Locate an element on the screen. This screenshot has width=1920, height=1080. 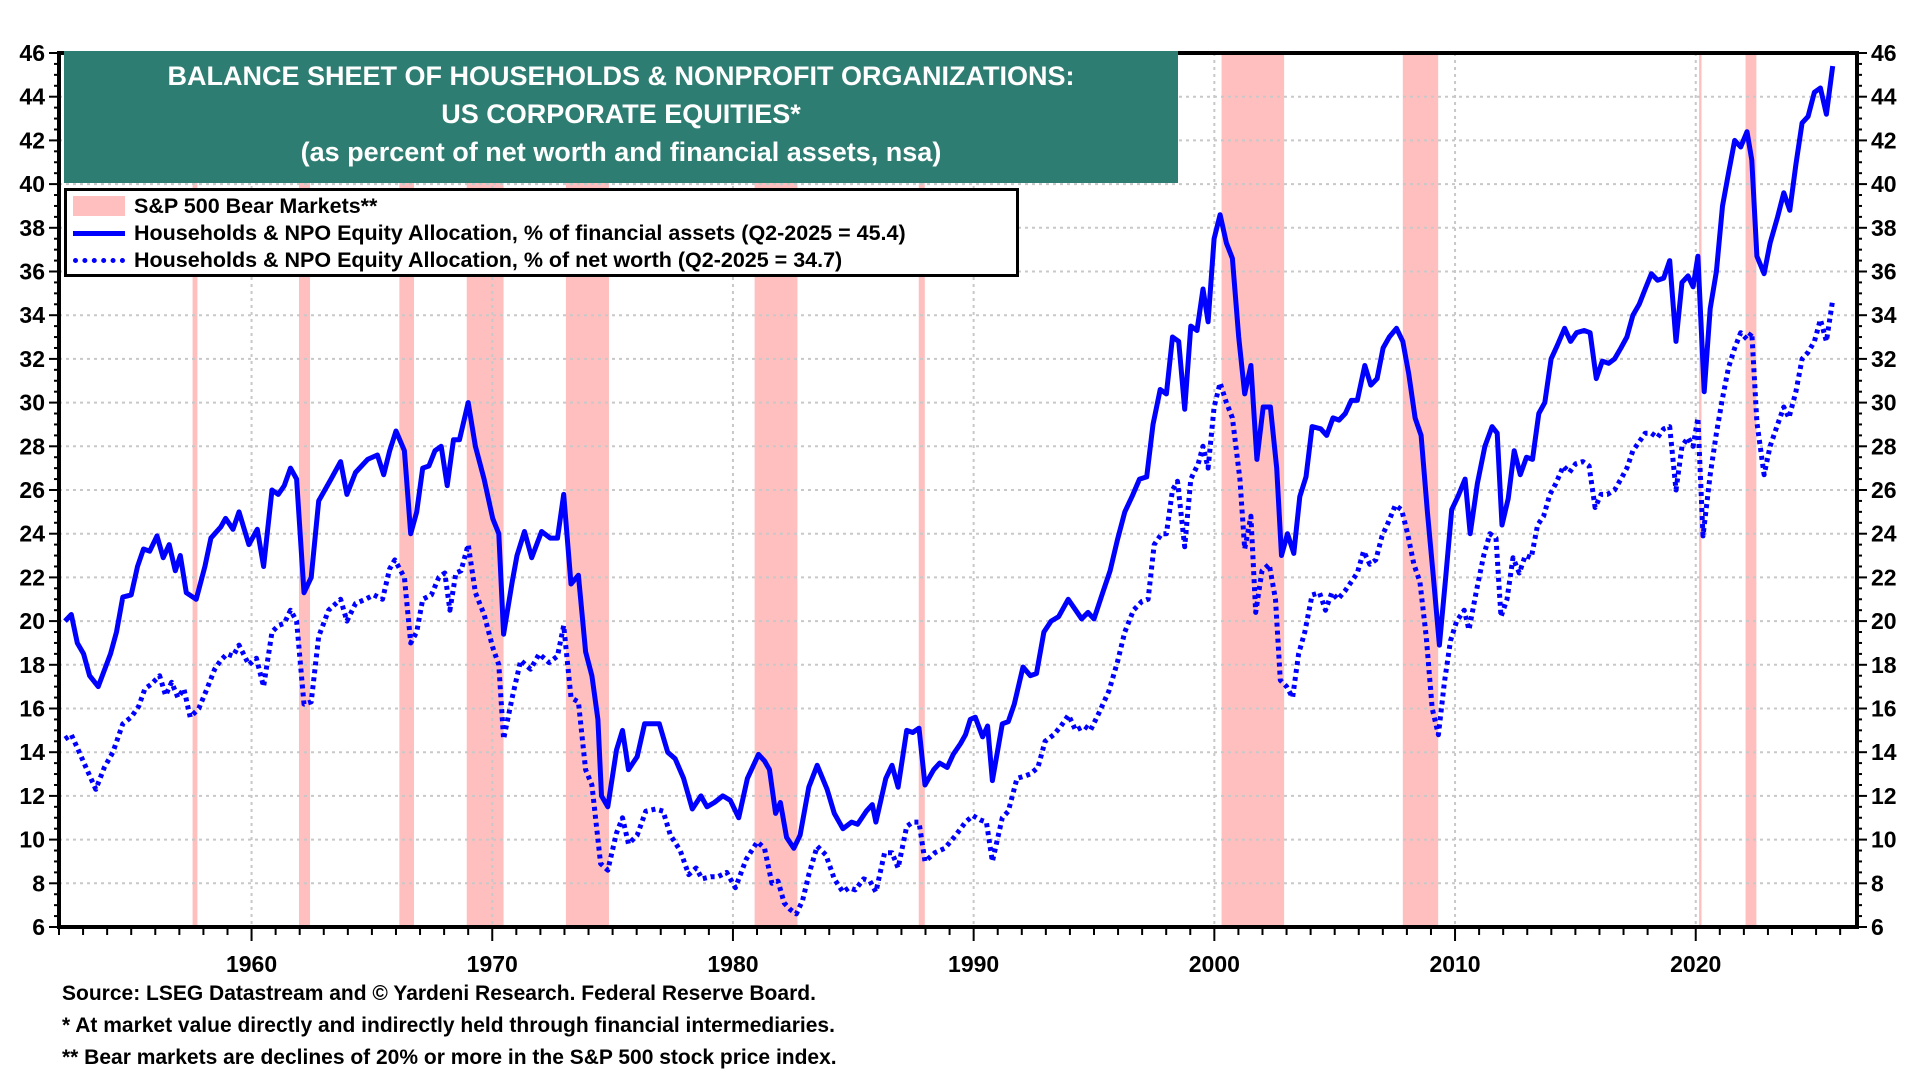
y-tick-label-left: 14 is located at coordinates (32, 752).